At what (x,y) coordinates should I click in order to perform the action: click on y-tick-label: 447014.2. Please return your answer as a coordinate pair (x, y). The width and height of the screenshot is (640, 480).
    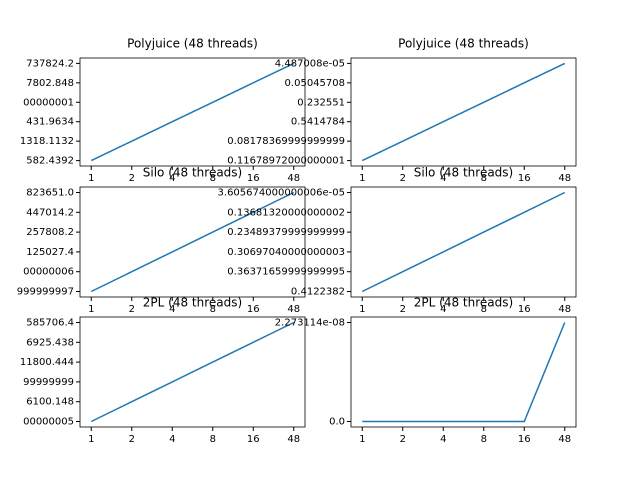
    Looking at the image, I should click on (50, 212).